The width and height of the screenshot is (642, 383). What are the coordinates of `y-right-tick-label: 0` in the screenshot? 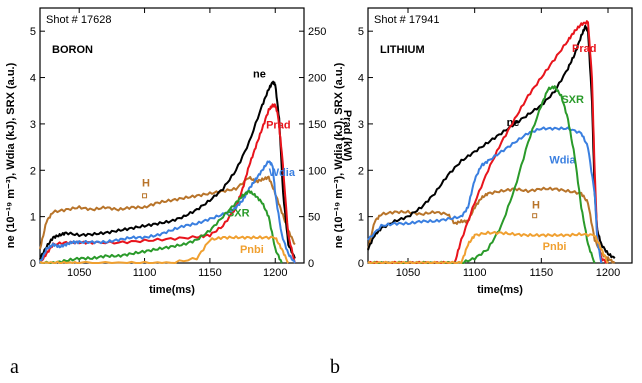 It's located at (311, 264).